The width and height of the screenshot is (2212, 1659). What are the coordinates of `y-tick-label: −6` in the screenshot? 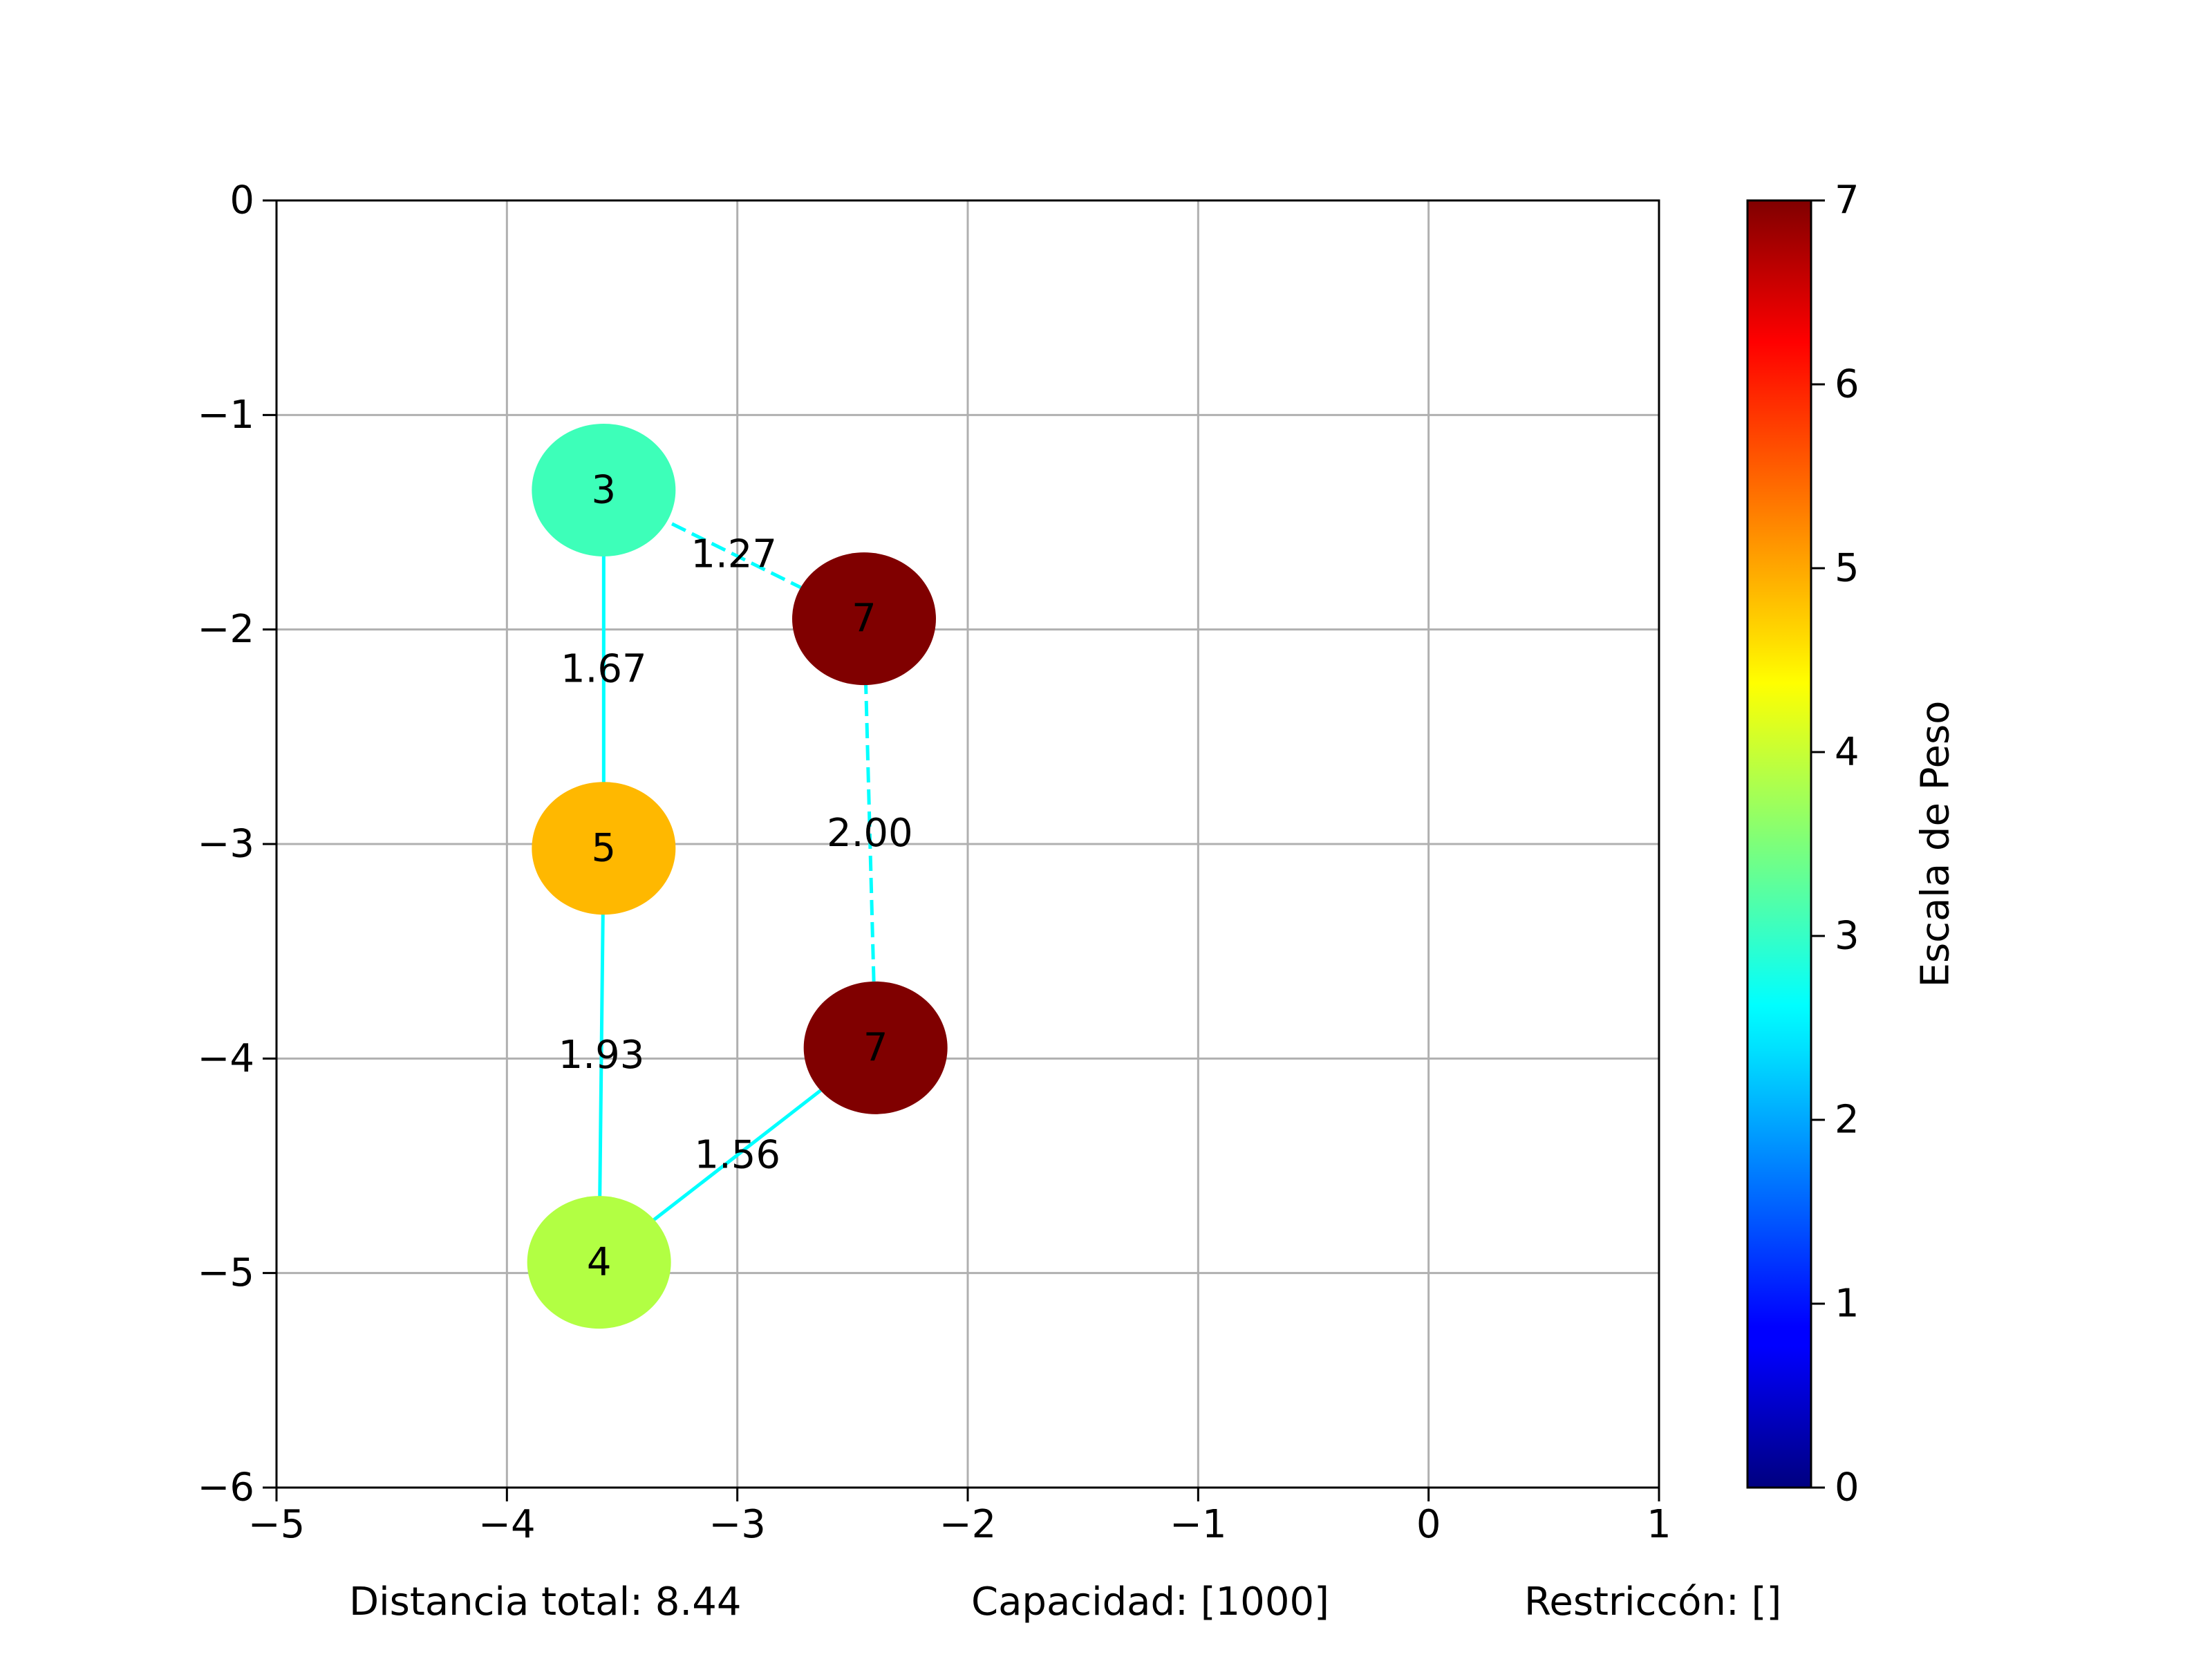 It's located at (225, 1488).